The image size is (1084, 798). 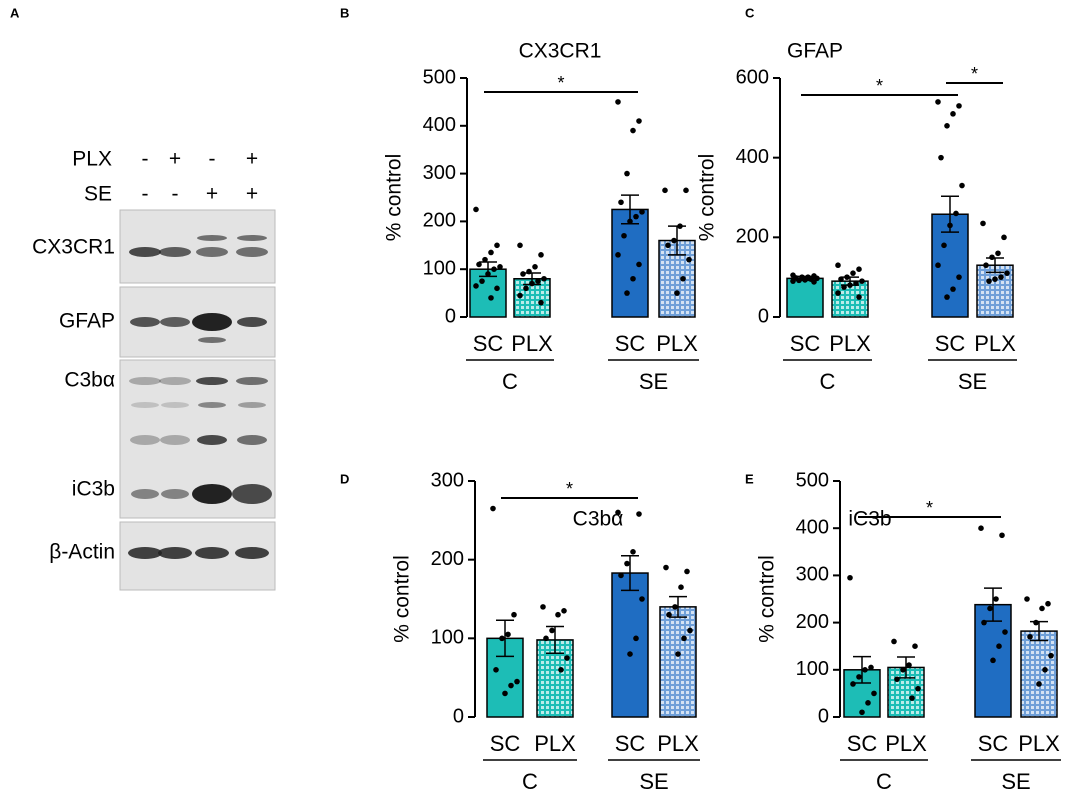 What do you see at coordinates (92, 159) in the screenshot?
I see `treatment-label: PLX` at bounding box center [92, 159].